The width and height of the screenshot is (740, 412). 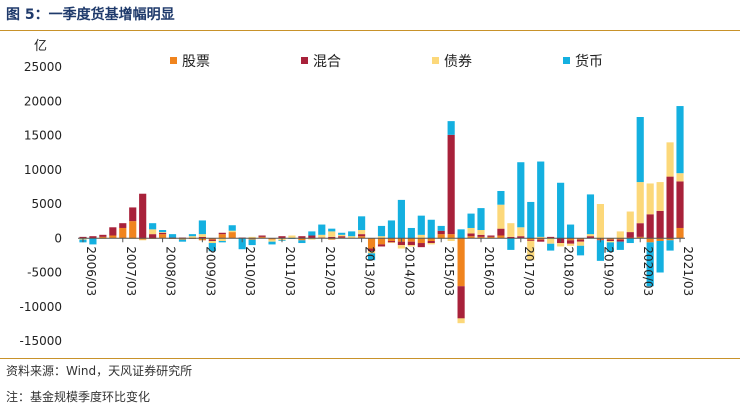 What do you see at coordinates (131, 271) in the screenshot?
I see `x-tick-label: 2007/03` at bounding box center [131, 271].